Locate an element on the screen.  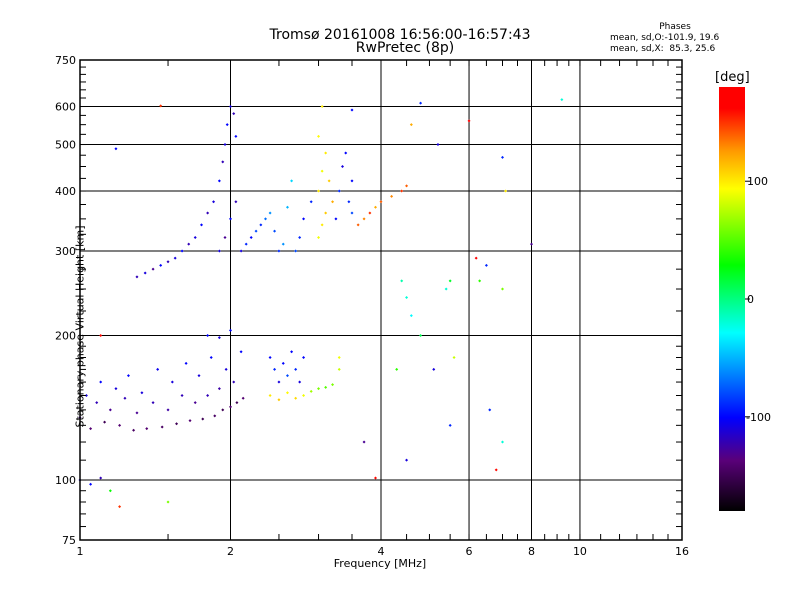
y-tick-label: 75 is located at coordinates (69, 540).